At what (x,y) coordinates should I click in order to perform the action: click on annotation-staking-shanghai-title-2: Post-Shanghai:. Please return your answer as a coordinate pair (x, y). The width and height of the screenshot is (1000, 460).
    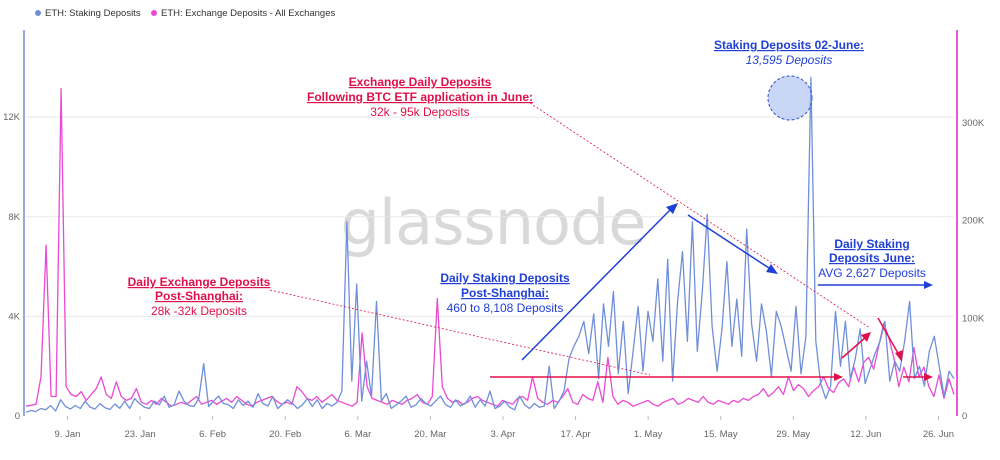
    Looking at the image, I should click on (505, 293).